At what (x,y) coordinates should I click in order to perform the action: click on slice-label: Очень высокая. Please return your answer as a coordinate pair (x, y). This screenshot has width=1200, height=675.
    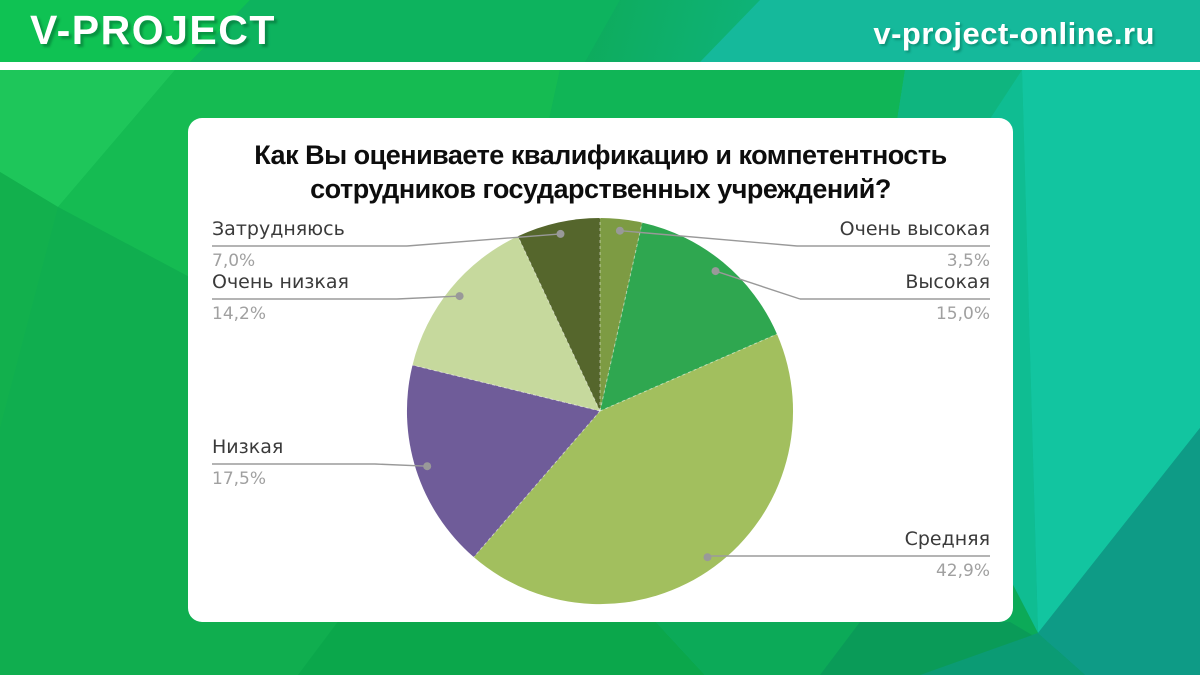
    Looking at the image, I should click on (914, 229).